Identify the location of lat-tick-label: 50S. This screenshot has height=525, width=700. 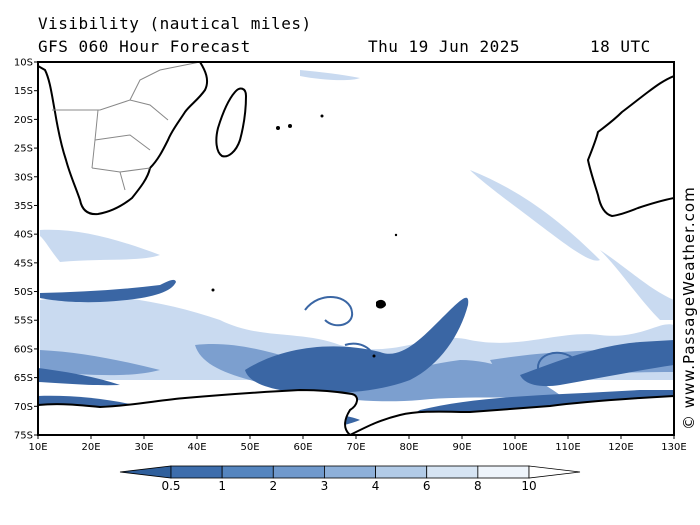
(23, 292).